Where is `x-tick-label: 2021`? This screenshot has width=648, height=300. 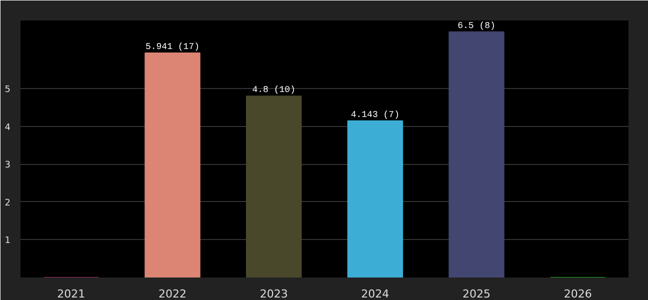 x-tick-label: 2021 is located at coordinates (71, 294).